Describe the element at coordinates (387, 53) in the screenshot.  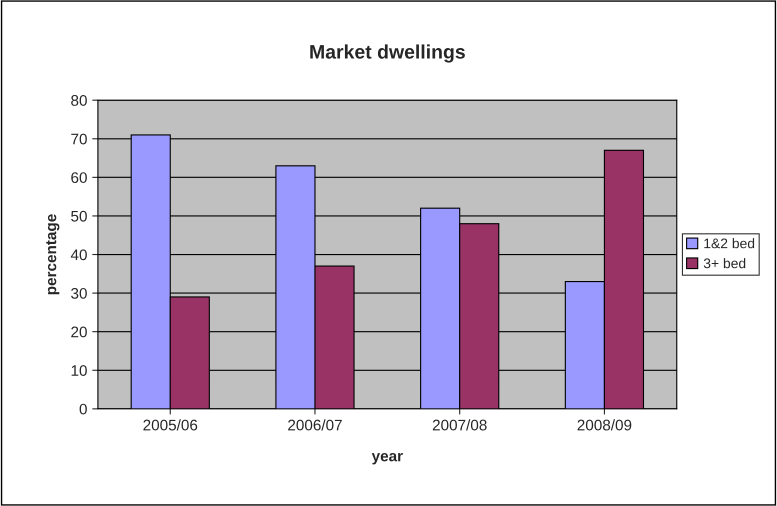
I see `chart-title: Market dwellings` at that location.